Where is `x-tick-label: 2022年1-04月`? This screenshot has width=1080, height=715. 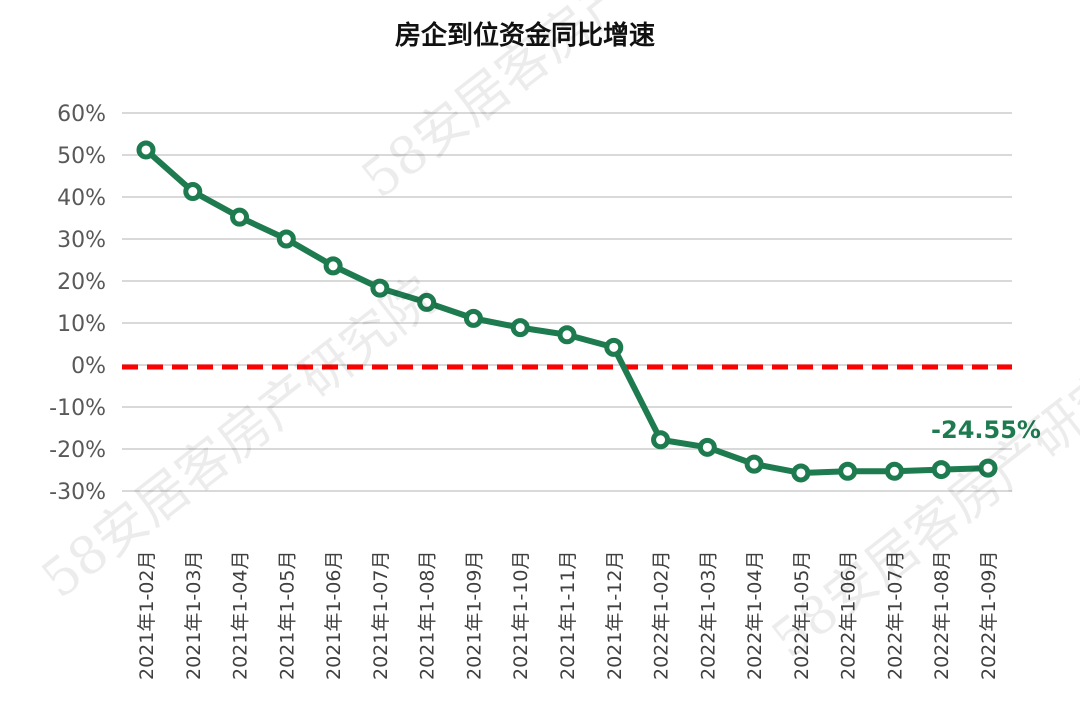
x-tick-label: 2022年1-04月 is located at coordinates (755, 615).